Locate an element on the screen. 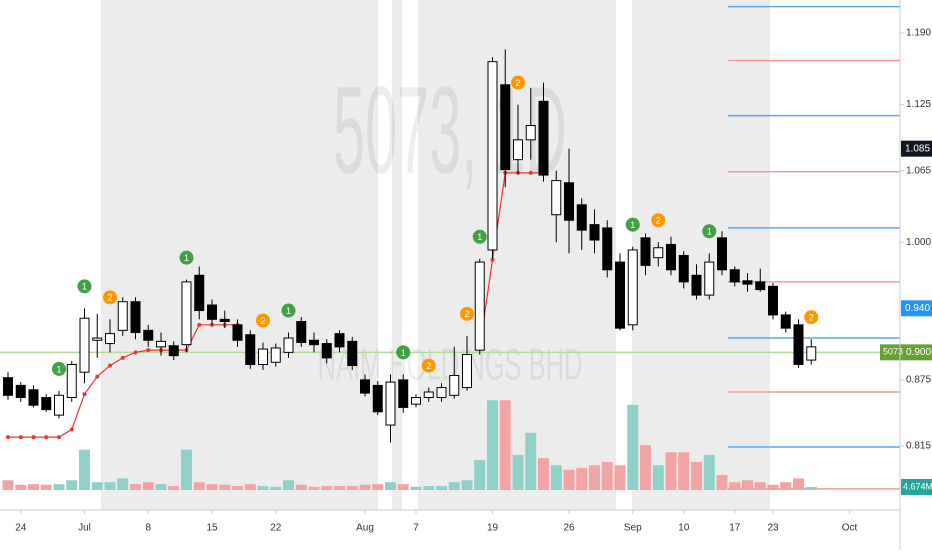 This screenshot has height=555, width=932. x-tick-label: 26 is located at coordinates (569, 528).